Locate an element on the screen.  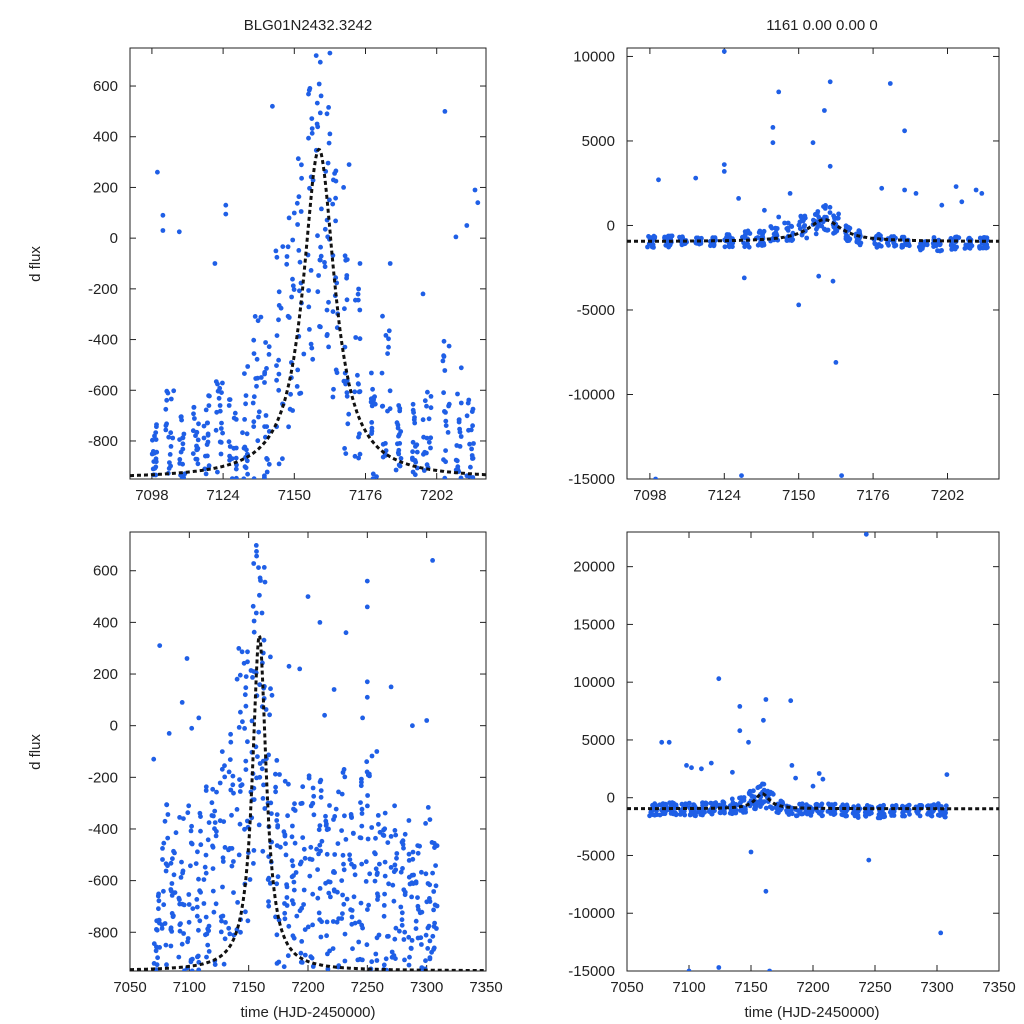
y-tick-label: -800 is located at coordinates (103, 932).